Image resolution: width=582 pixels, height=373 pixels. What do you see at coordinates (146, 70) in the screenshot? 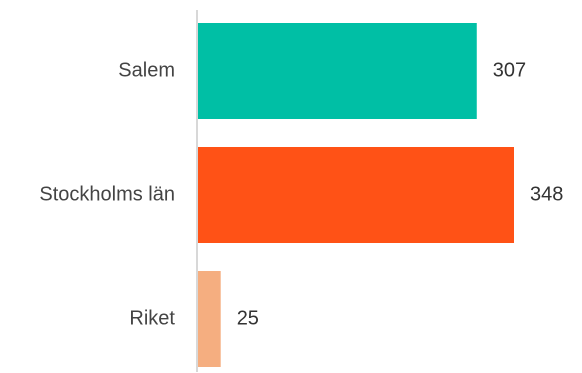
I see `category-label-0: Salem` at bounding box center [146, 70].